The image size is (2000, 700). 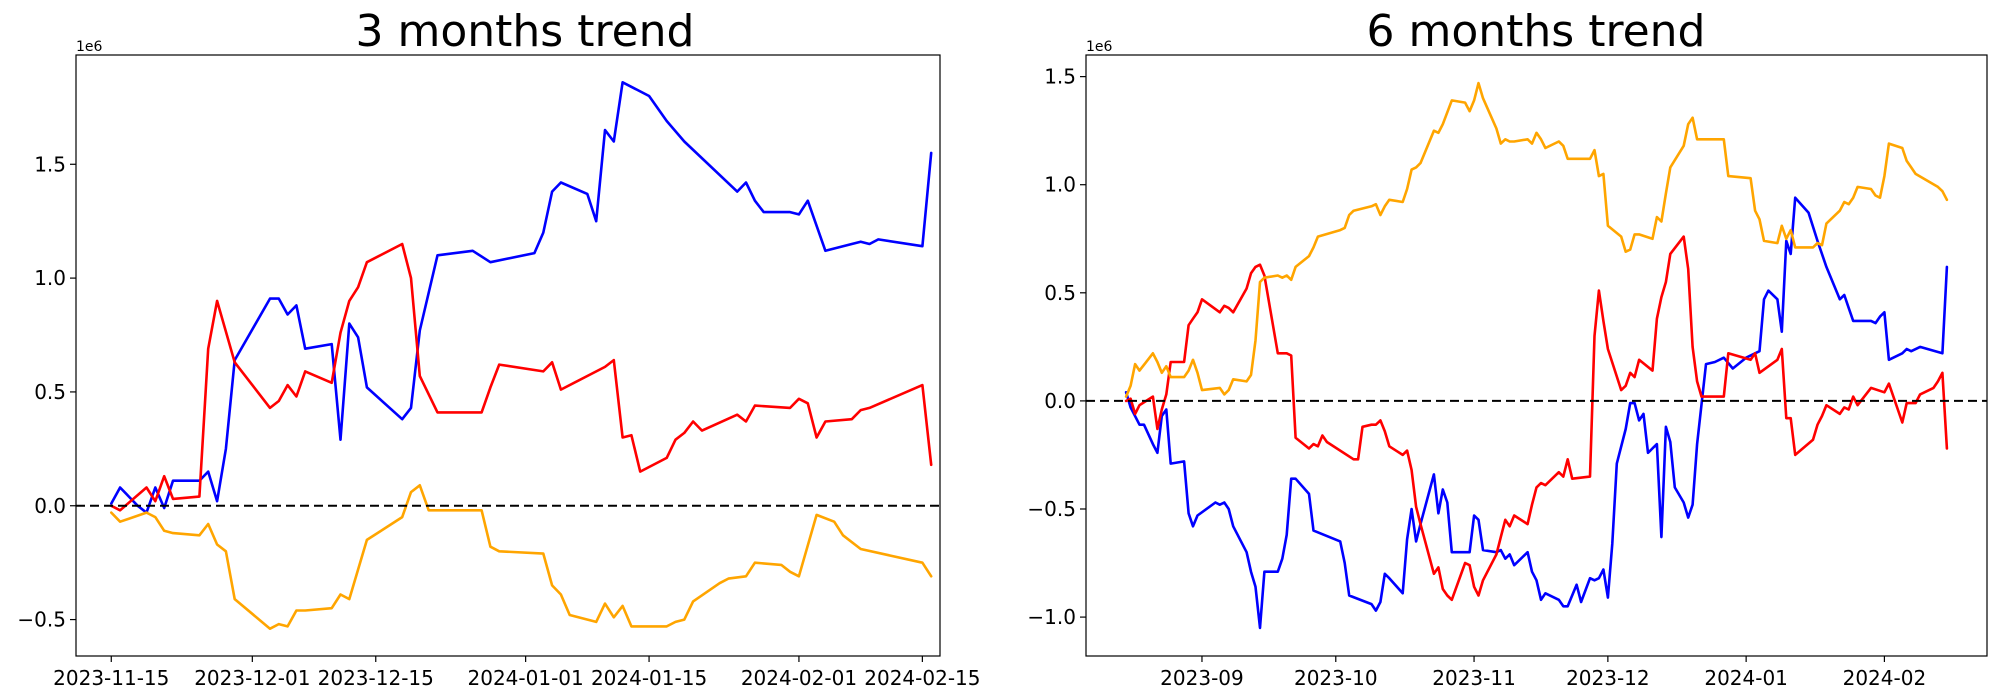 I want to click on chart-title: 3 months trend, so click(x=525, y=31).